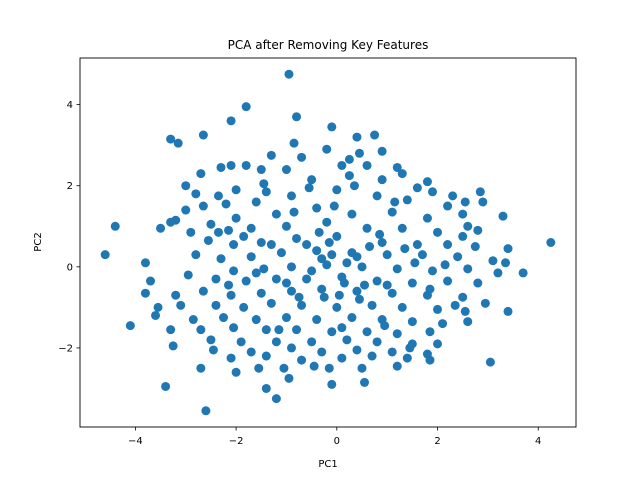  Describe the element at coordinates (236, 441) in the screenshot. I see `x-tick-label: −2` at that location.